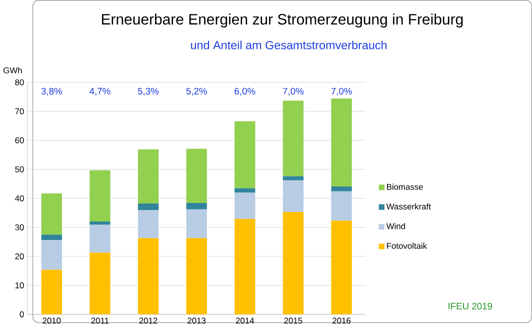 The image size is (532, 327). Describe the element at coordinates (100, 321) in the screenshot. I see `x-tick-label: 2011` at that location.